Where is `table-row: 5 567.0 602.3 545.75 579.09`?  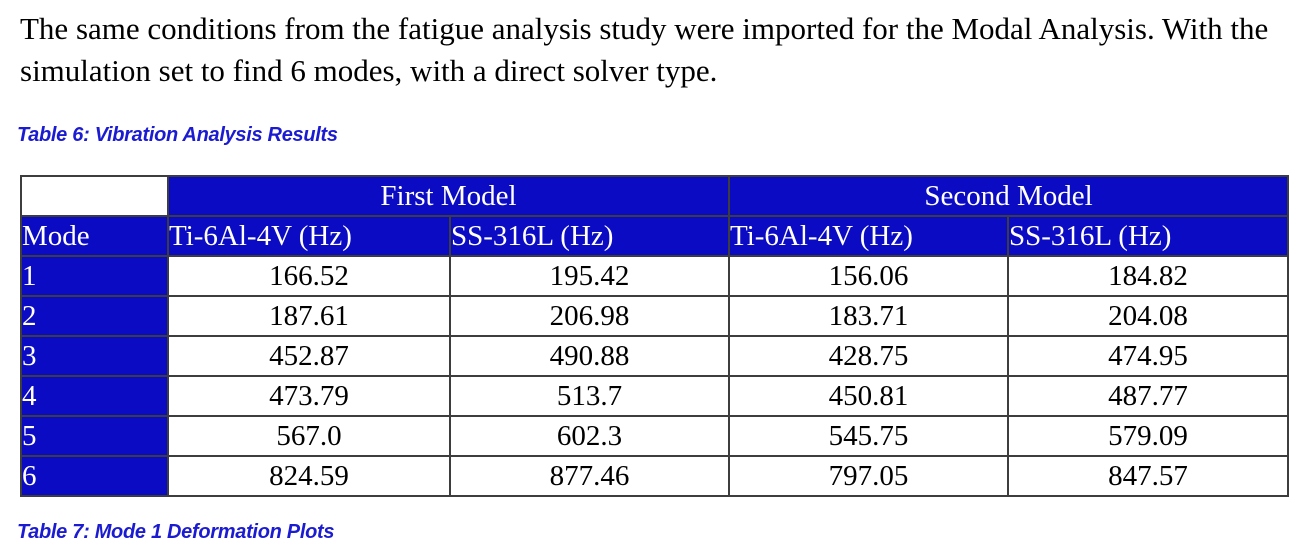 table-row: 5 567.0 602.3 545.75 579.09 is located at coordinates (654, 436).